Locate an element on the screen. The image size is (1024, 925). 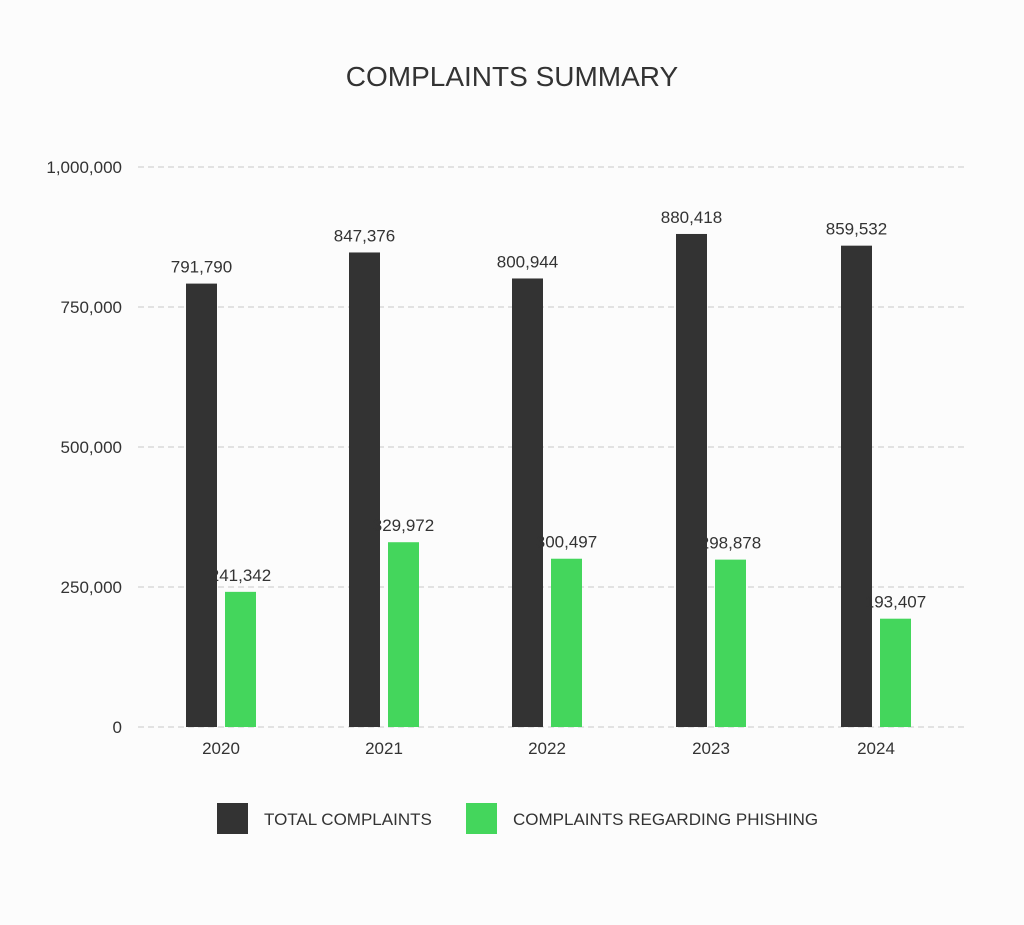
bar-total-2020 is located at coordinates (201, 505).